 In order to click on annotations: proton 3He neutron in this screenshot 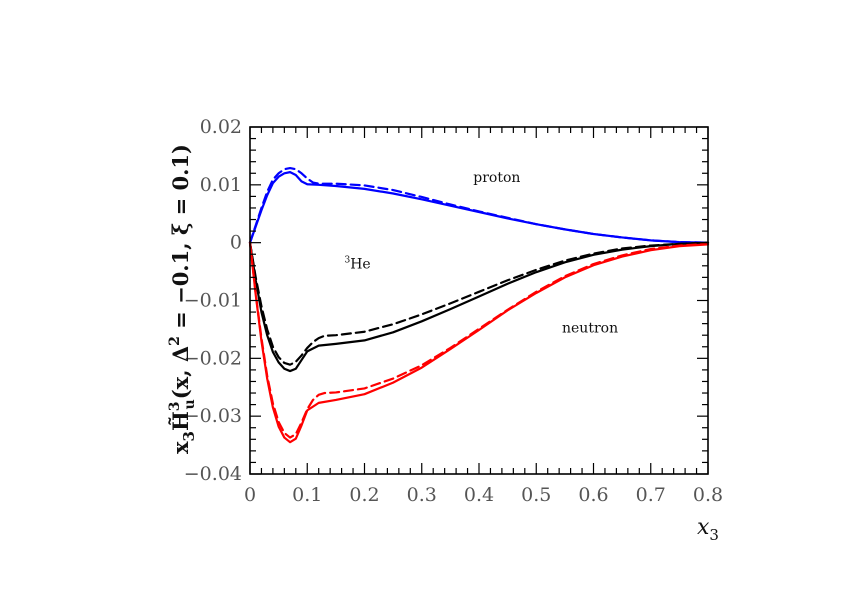, I will do `click(481, 253)`.